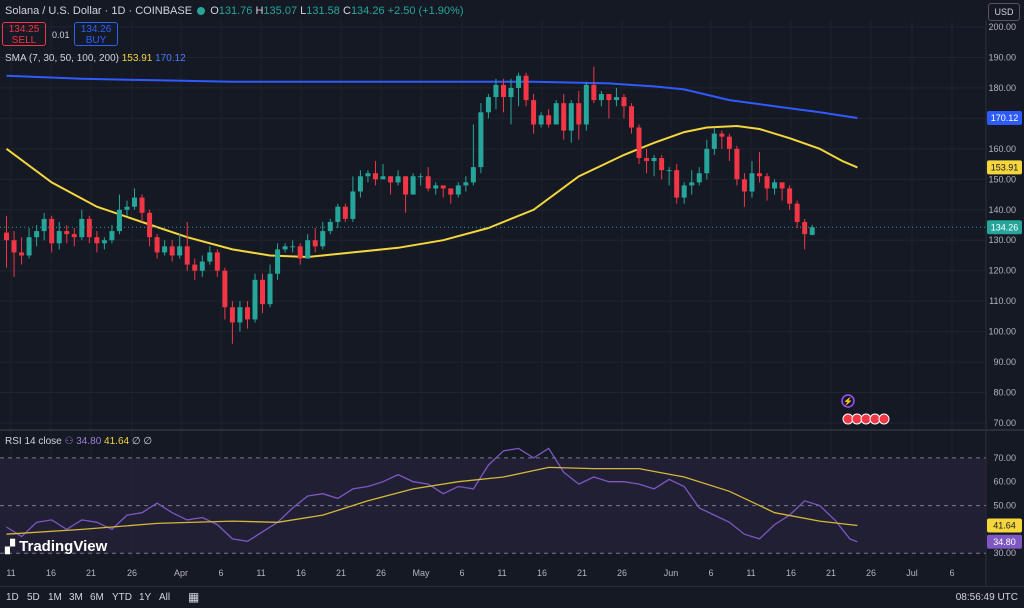  Describe the element at coordinates (137, 58) in the screenshot. I see `sma-legend-value-1: 153.91` at that location.